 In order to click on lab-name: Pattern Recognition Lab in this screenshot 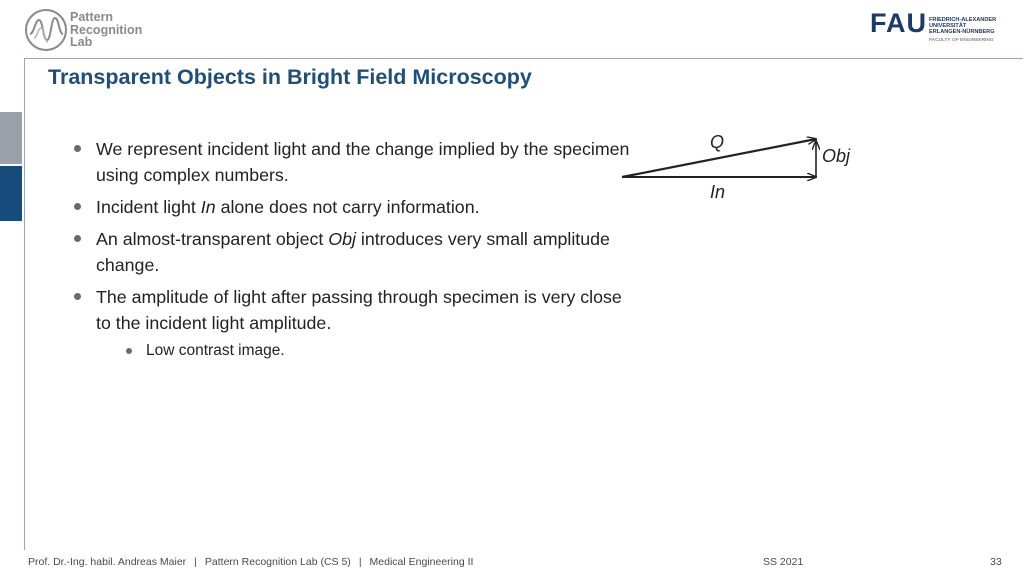, I will do `click(106, 30)`.